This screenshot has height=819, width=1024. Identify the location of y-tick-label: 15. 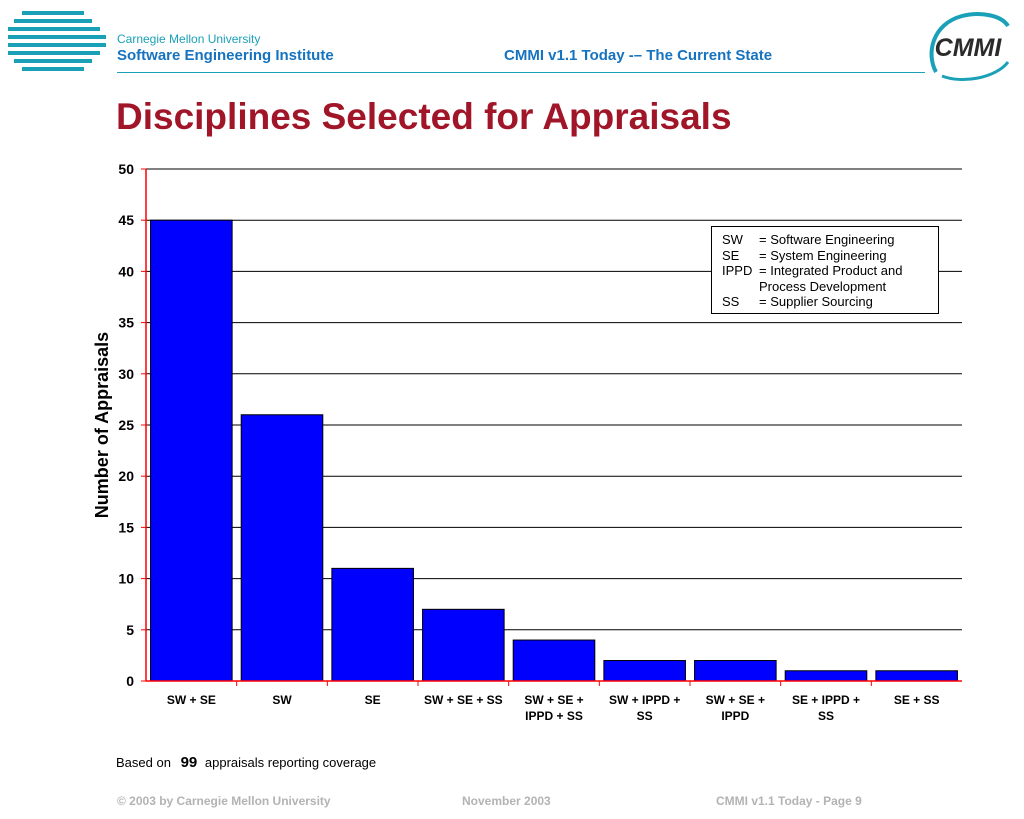
(126, 527).